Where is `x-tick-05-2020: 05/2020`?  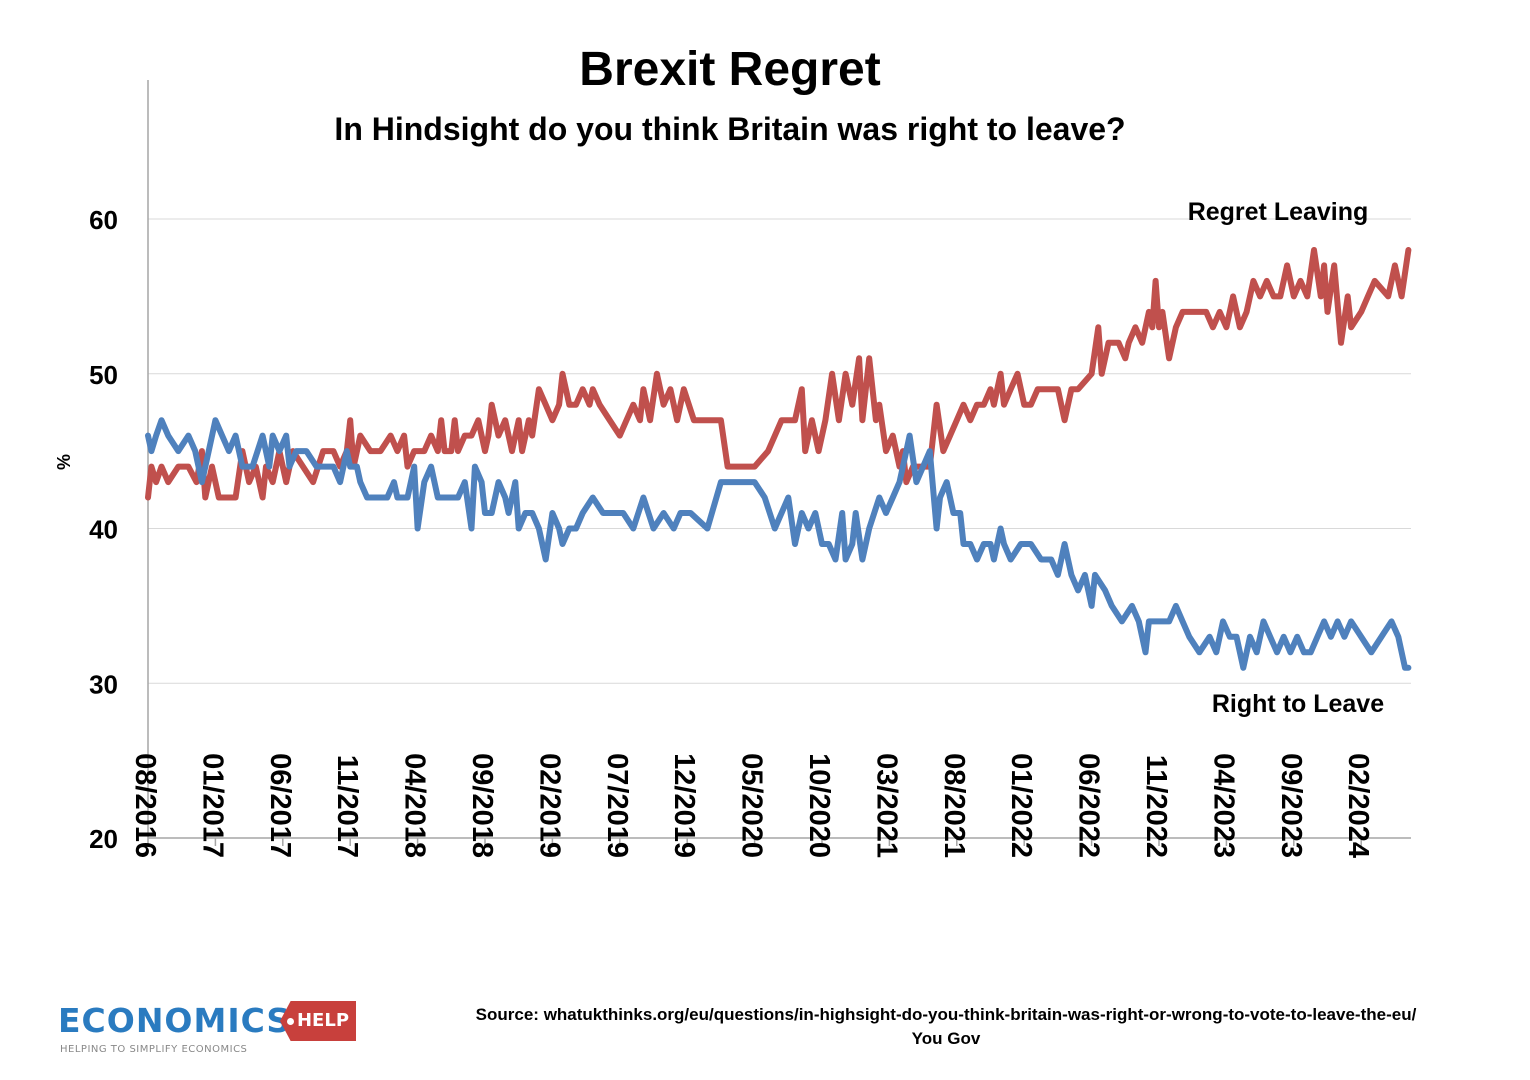
x-tick-05-2020: 05/2020 is located at coordinates (752, 805).